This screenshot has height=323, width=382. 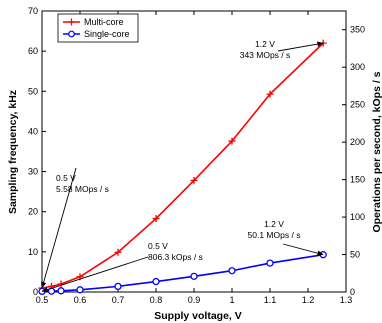 What do you see at coordinates (118, 300) in the screenshot?
I see `x-tick-label: 0.7` at bounding box center [118, 300].